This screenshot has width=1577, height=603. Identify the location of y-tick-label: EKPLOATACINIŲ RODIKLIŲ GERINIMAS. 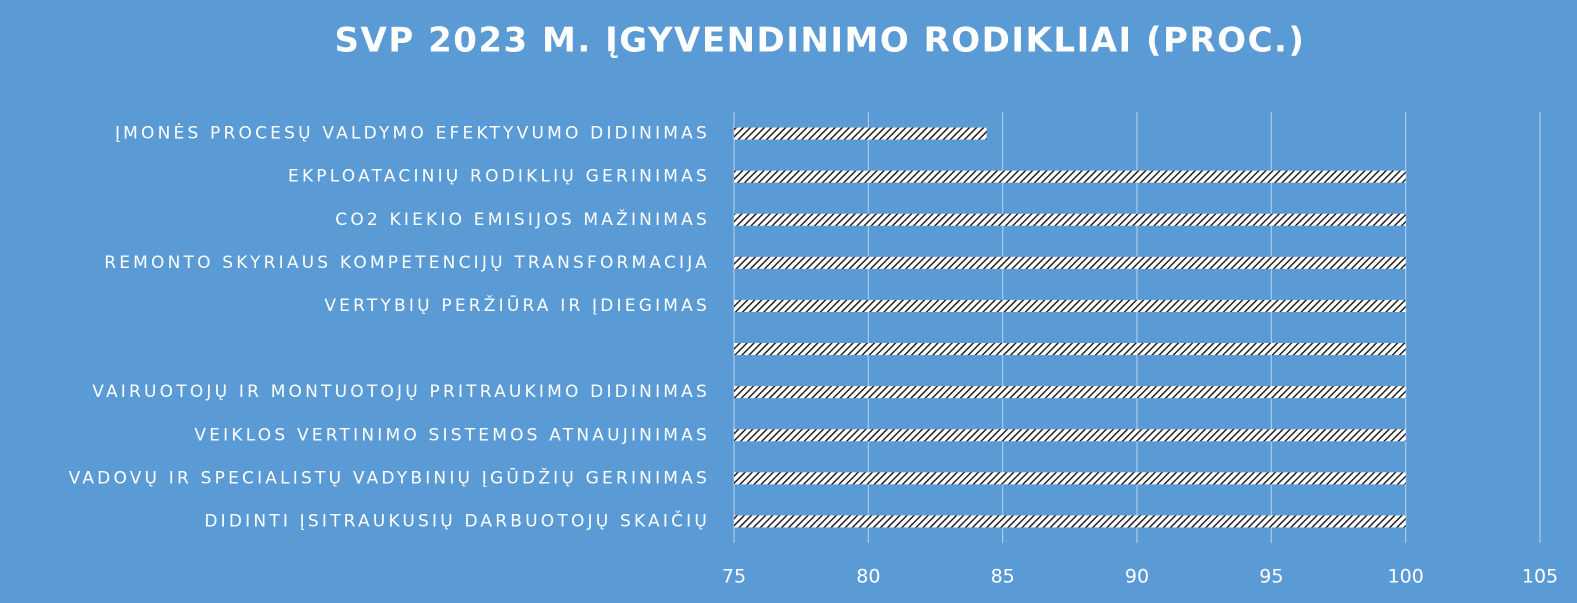
(499, 177).